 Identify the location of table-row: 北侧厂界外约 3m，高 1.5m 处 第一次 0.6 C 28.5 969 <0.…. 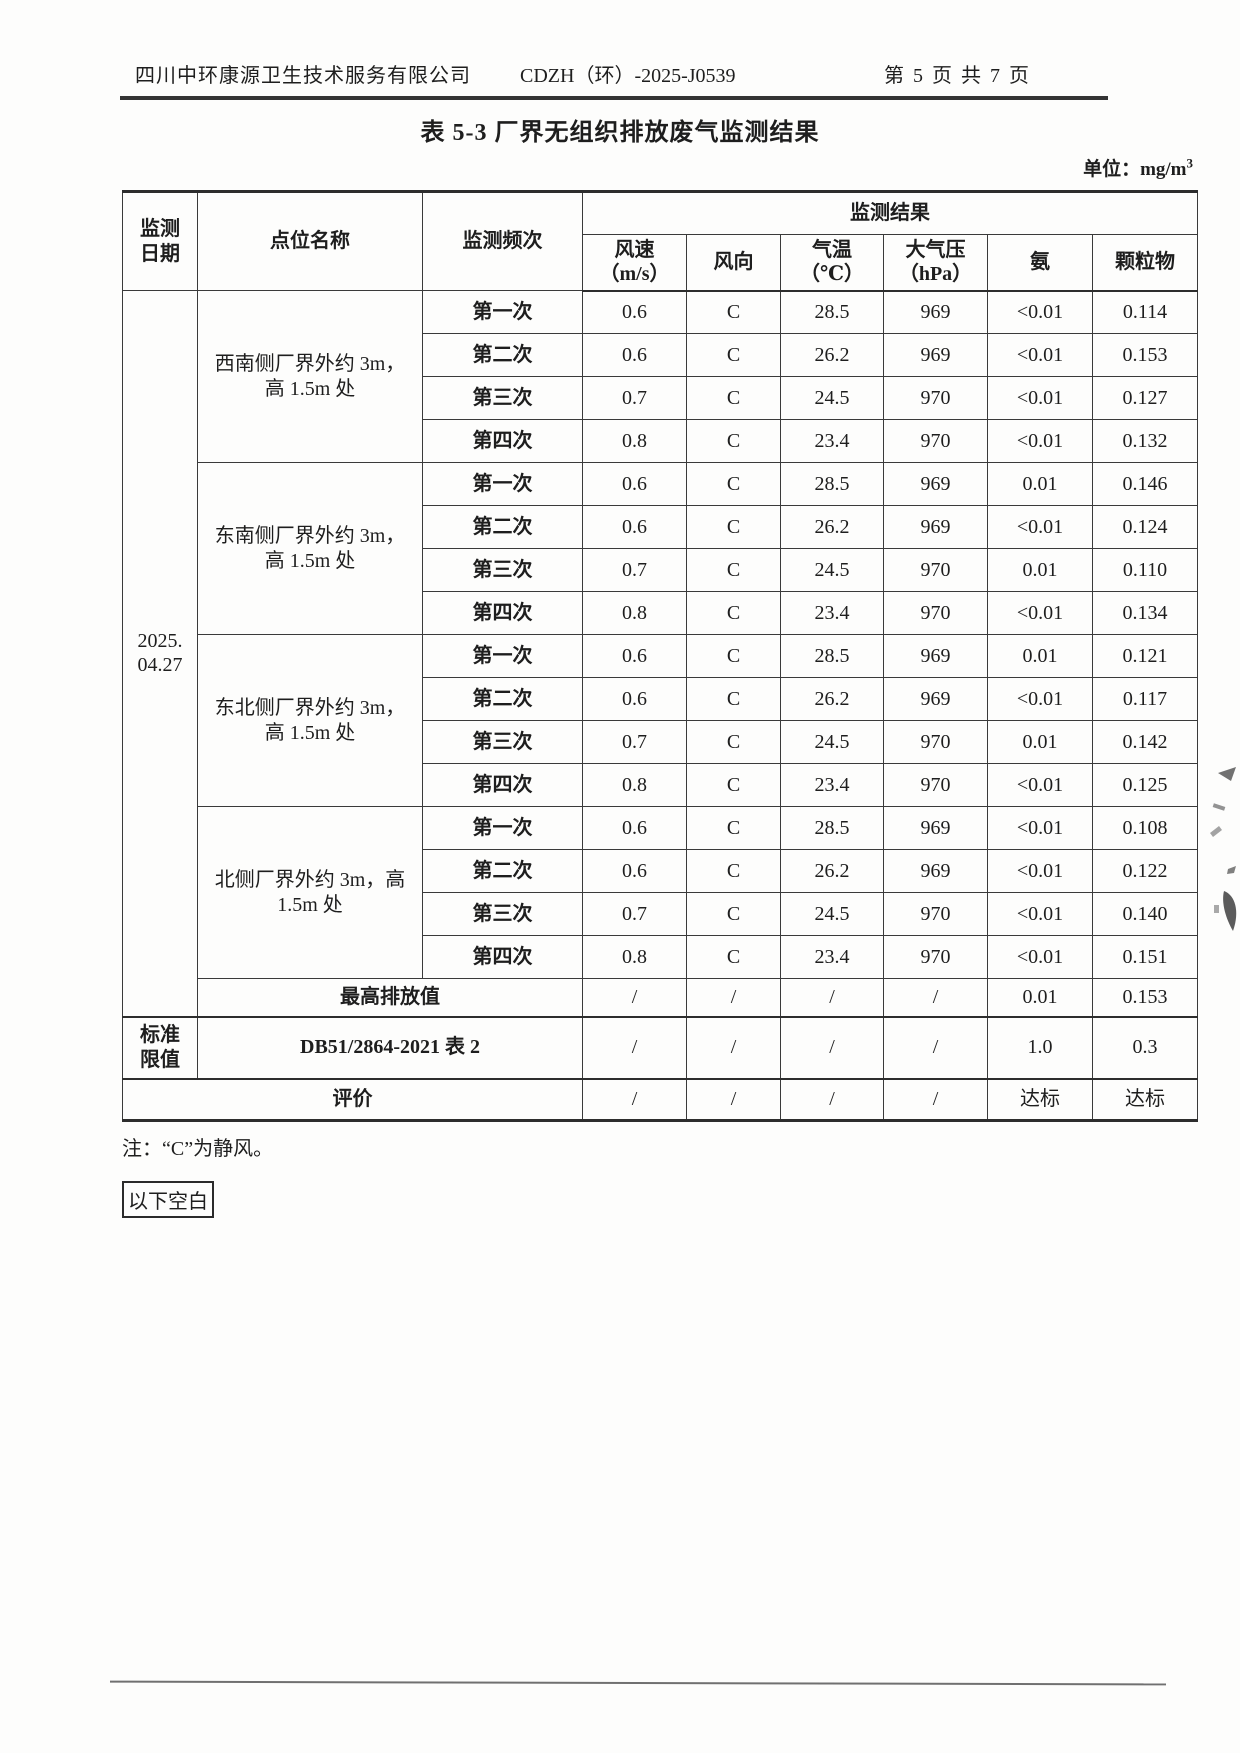
(661, 892).